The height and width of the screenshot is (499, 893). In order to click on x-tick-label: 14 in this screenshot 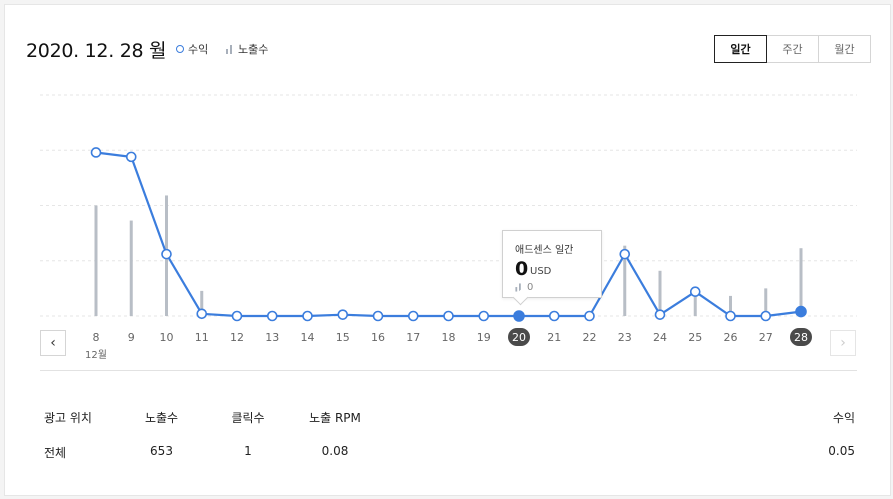, I will do `click(308, 337)`.